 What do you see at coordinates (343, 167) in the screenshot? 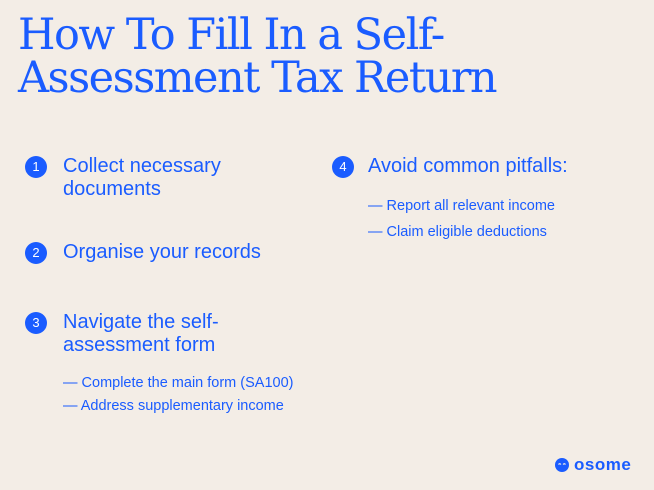
I see `step-number-badge: 4` at bounding box center [343, 167].